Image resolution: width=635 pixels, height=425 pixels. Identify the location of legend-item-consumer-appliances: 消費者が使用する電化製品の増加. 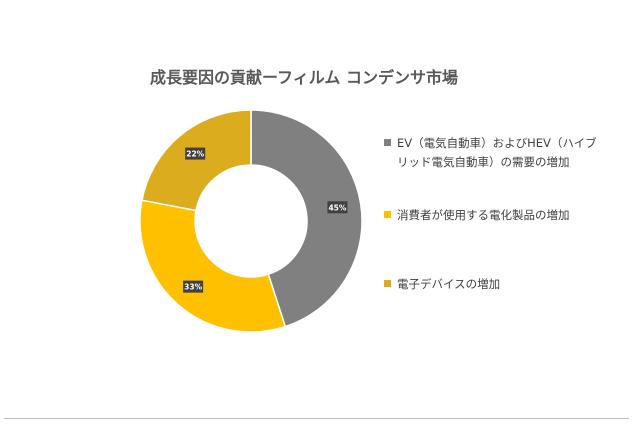
(495, 215).